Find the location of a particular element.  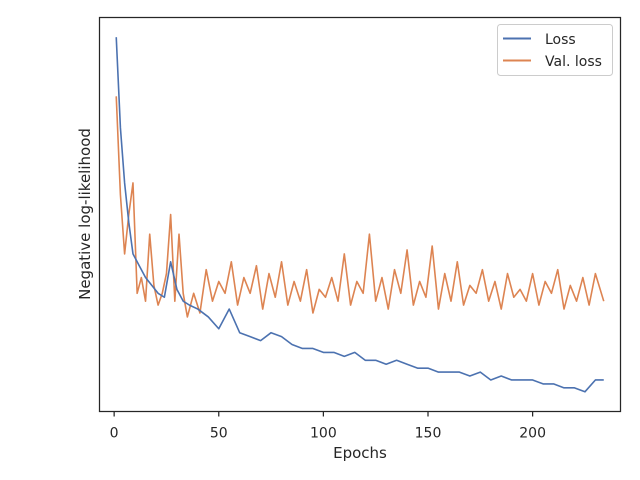

legend-label-loss: Loss is located at coordinates (560, 40).